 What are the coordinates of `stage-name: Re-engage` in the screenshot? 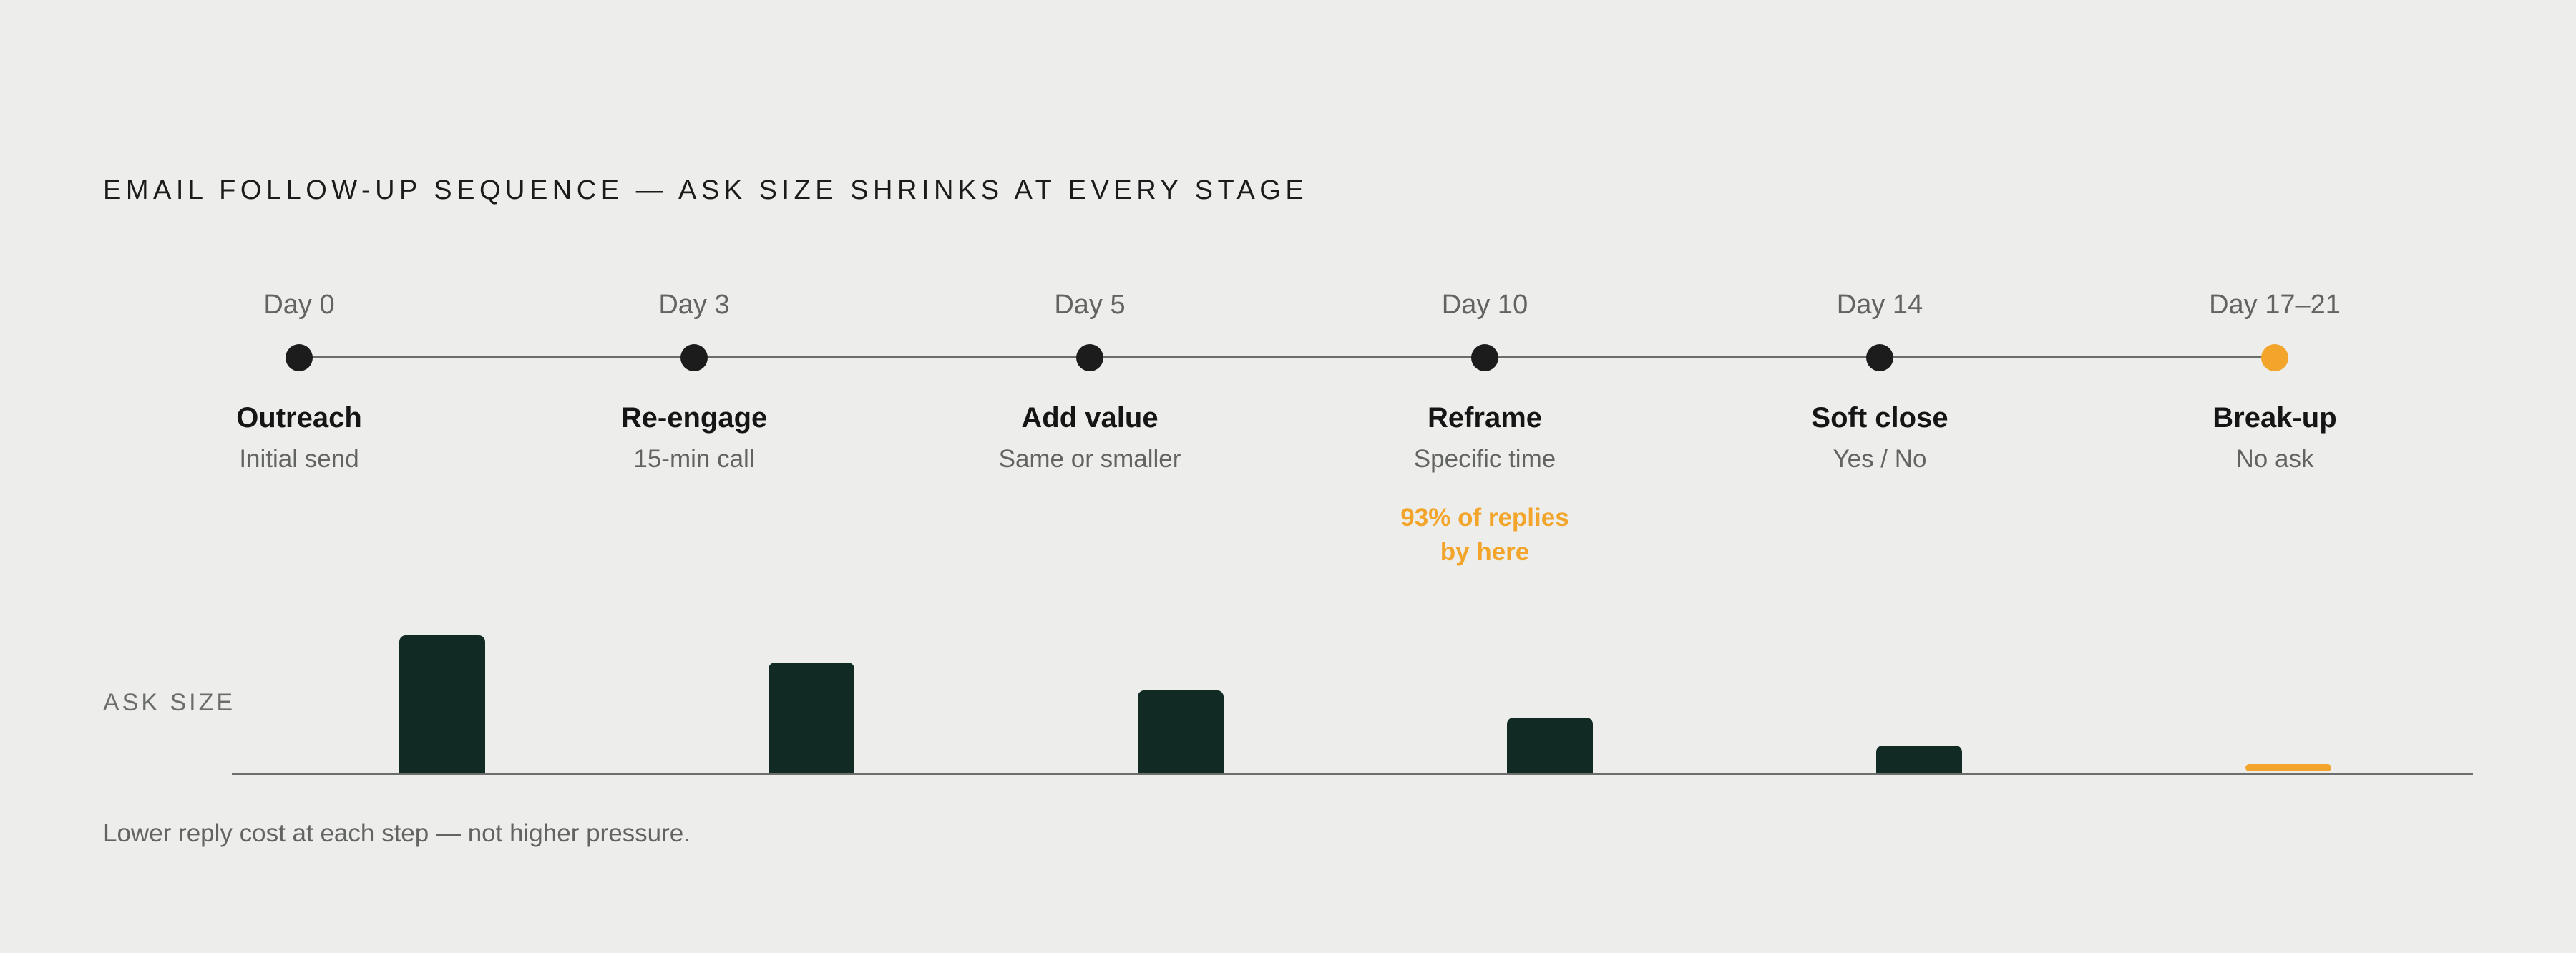 It's located at (694, 418).